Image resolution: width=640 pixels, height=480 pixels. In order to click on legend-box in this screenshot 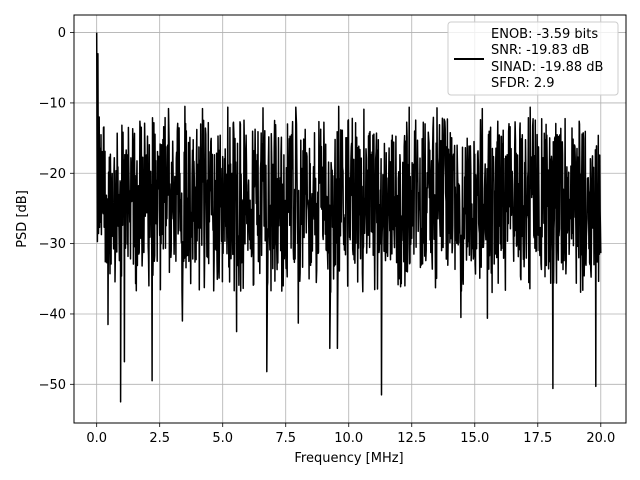, I will do `click(533, 58)`.